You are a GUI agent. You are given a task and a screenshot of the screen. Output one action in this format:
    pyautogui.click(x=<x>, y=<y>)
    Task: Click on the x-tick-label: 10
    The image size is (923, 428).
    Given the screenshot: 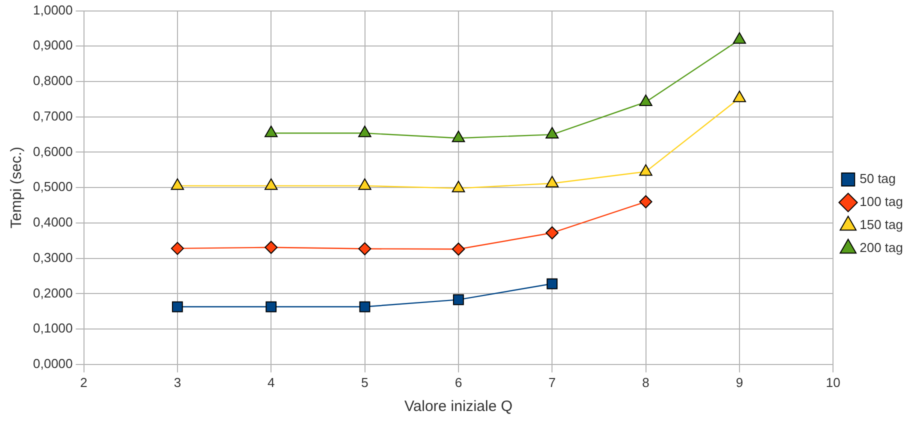 What is the action you would take?
    pyautogui.click(x=833, y=382)
    